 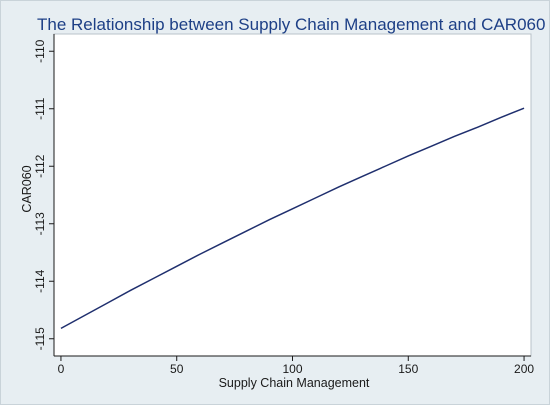 I want to click on x-ticks: 0 50 100 150 200, so click(x=296, y=366).